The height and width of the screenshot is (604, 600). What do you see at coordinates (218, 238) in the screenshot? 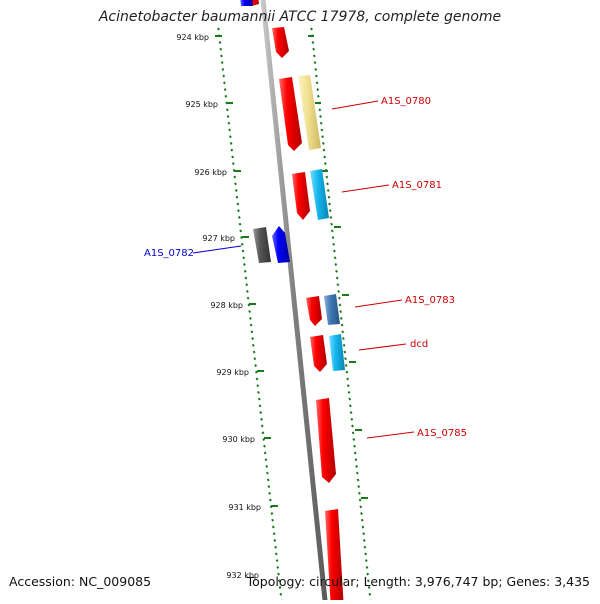
I see `ruler-label-927: 927 kbp` at bounding box center [218, 238].